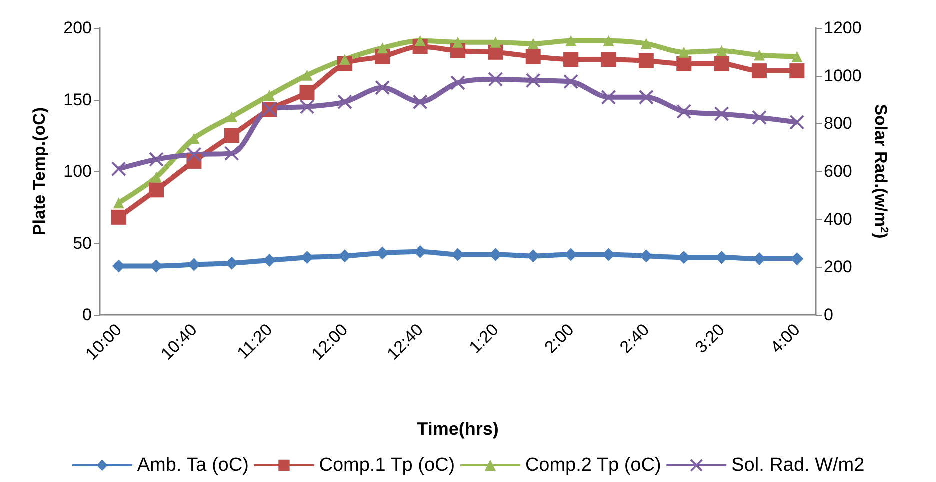 The image size is (936, 482). Describe the element at coordinates (458, 429) in the screenshot. I see `x-axis-title: Time(hrs)` at that location.